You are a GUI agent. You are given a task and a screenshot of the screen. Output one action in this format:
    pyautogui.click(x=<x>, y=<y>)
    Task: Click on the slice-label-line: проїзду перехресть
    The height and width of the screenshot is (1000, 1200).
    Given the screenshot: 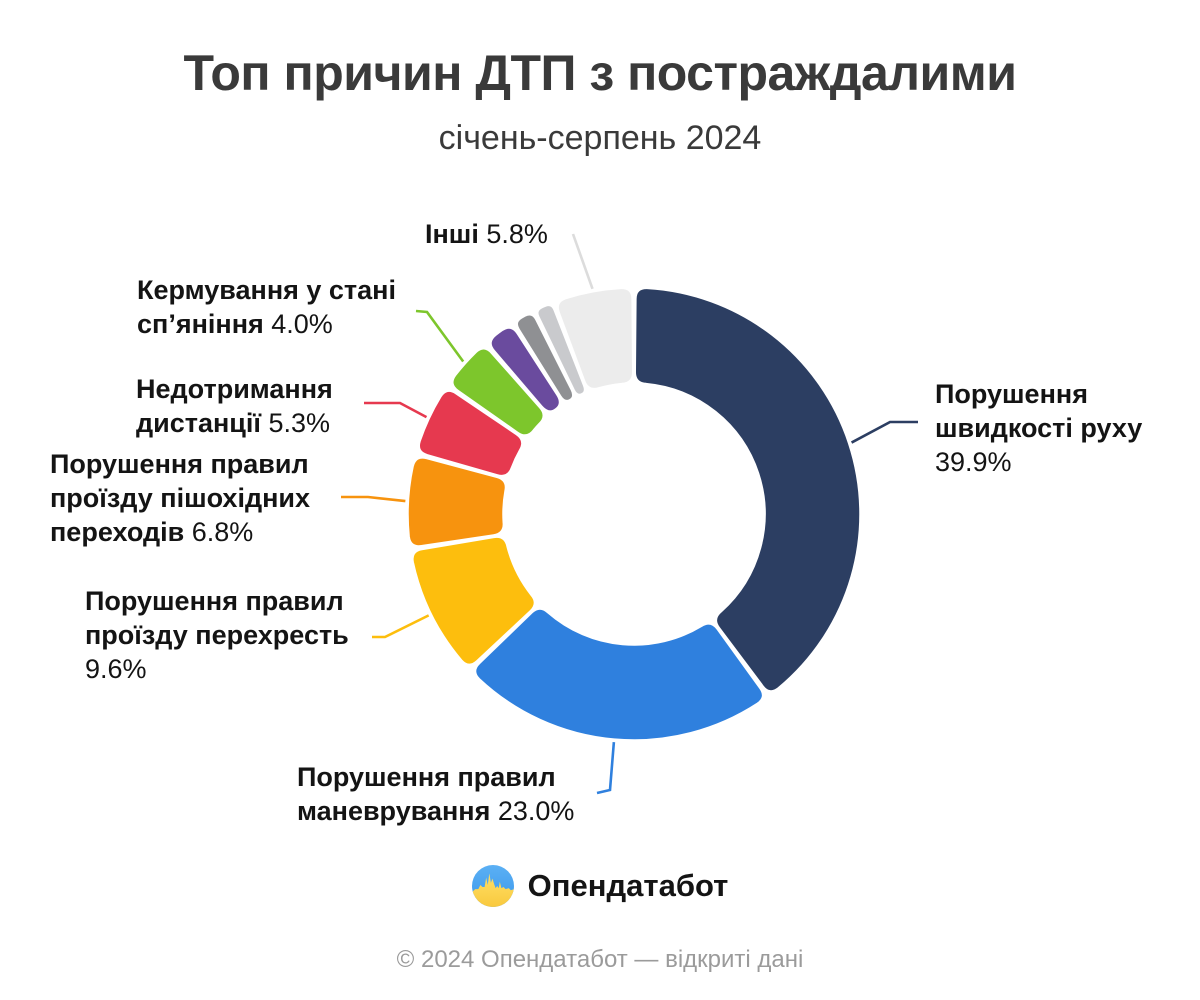 What is the action you would take?
    pyautogui.click(x=217, y=635)
    